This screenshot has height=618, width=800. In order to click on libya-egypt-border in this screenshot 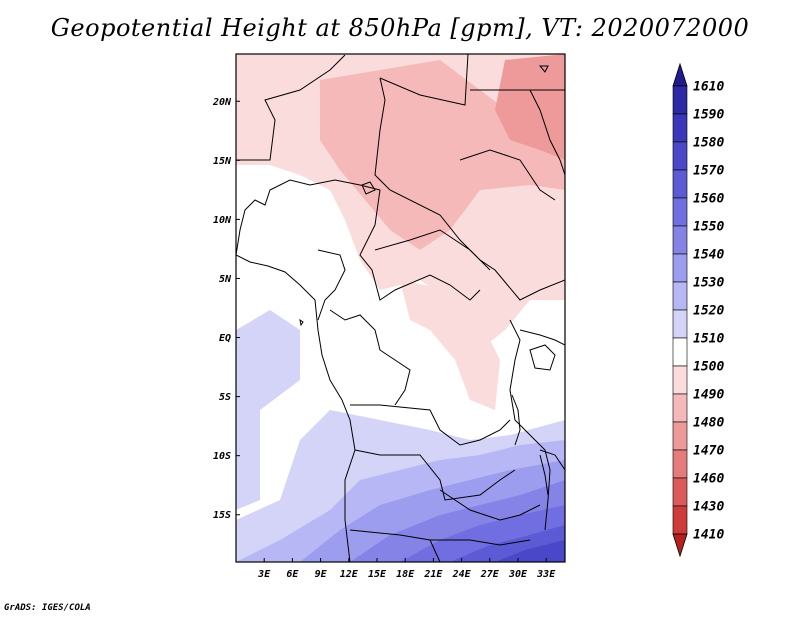, I will do `click(424, 80)`.